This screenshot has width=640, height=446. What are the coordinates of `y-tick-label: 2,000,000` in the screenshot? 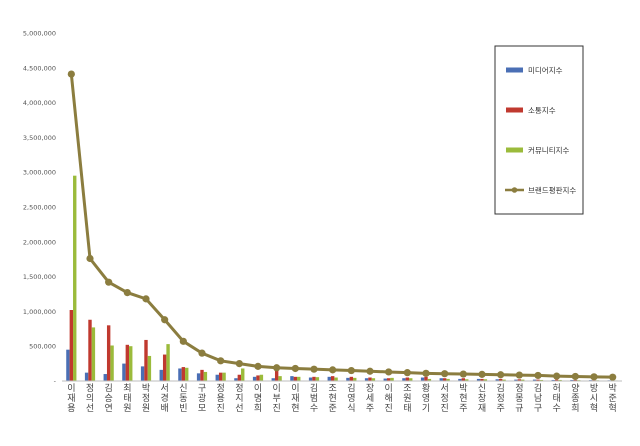 It's located at (39, 242).